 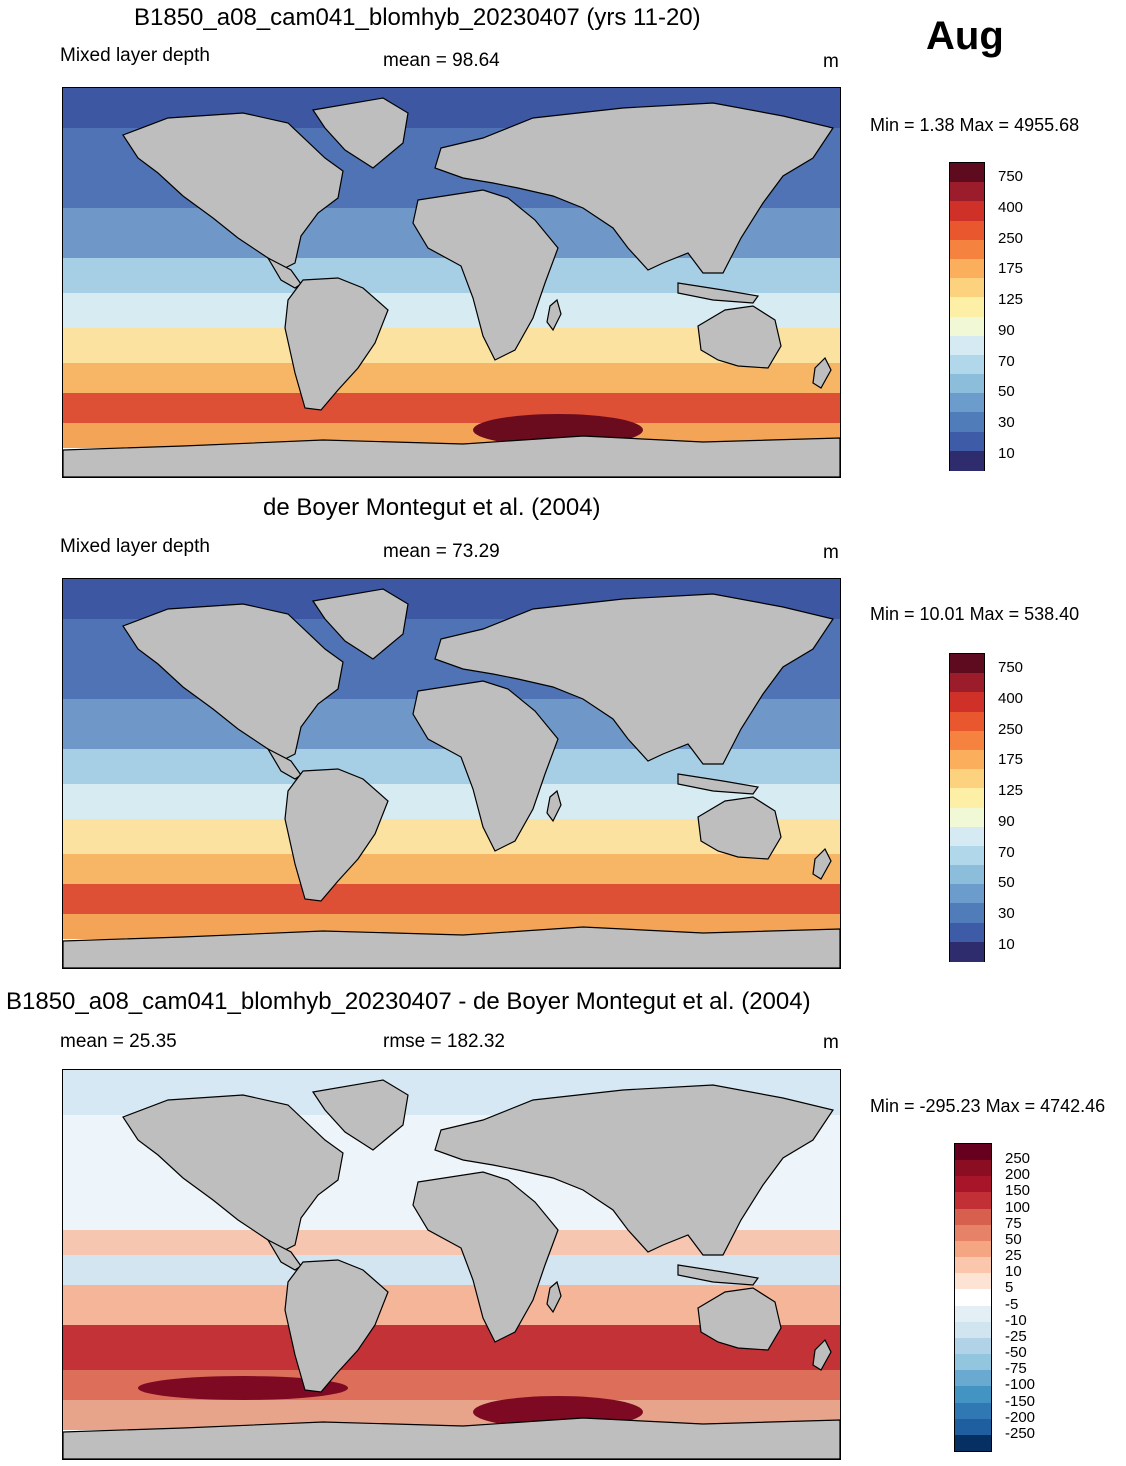 What do you see at coordinates (1013, 1223) in the screenshot?
I see `colorbar-label: 75` at bounding box center [1013, 1223].